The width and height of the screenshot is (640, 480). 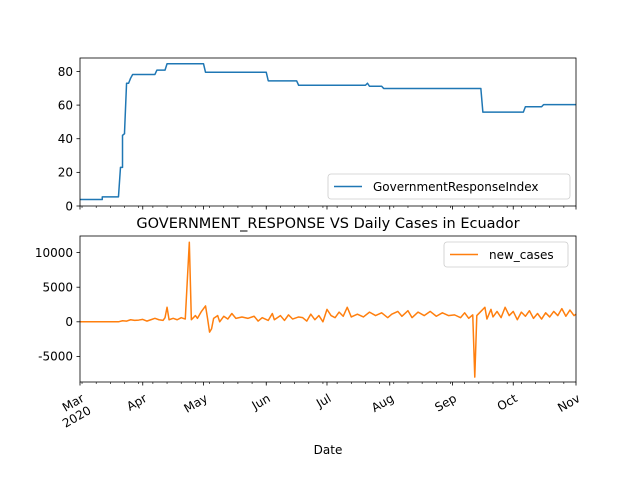 I want to click on top-y-tick-label: 0, so click(x=69, y=206).